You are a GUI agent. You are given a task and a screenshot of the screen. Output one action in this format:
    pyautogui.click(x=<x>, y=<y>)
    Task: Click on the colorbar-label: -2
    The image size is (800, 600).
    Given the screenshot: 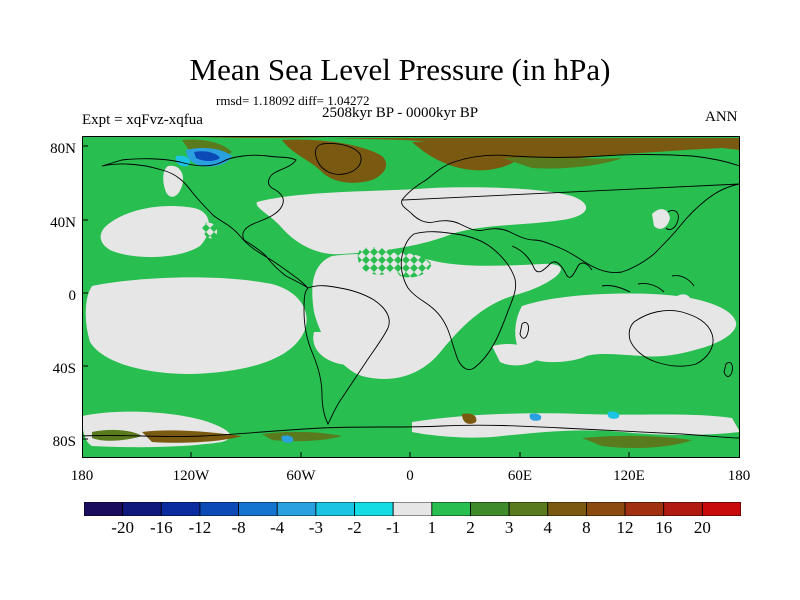 What is the action you would take?
    pyautogui.click(x=354, y=527)
    